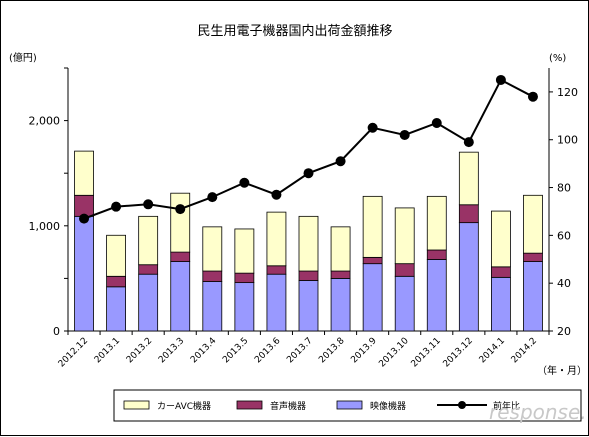 The height and width of the screenshot is (437, 589). Describe the element at coordinates (23, 57) in the screenshot. I see `left-axis-unit: (億円)` at that location.